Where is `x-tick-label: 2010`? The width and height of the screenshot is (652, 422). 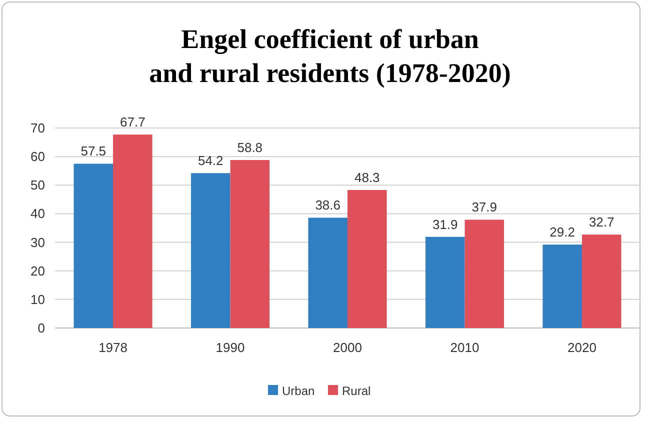
x-tick-label: 2010 is located at coordinates (465, 347).